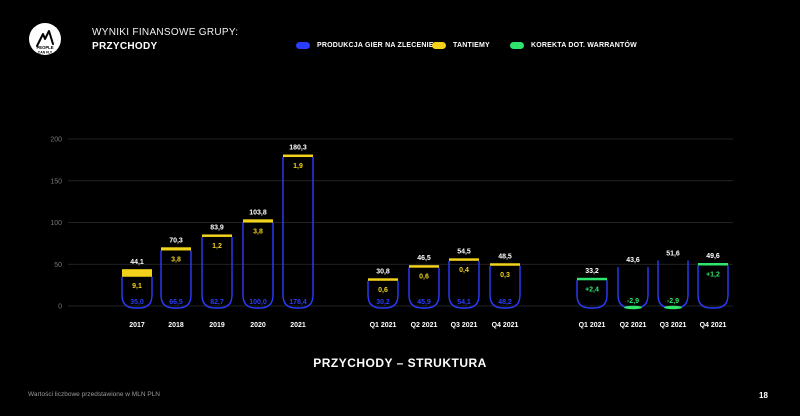 This screenshot has width=800, height=416. Describe the element at coordinates (464, 302) in the screenshot. I see `production-label: 54,1` at that location.